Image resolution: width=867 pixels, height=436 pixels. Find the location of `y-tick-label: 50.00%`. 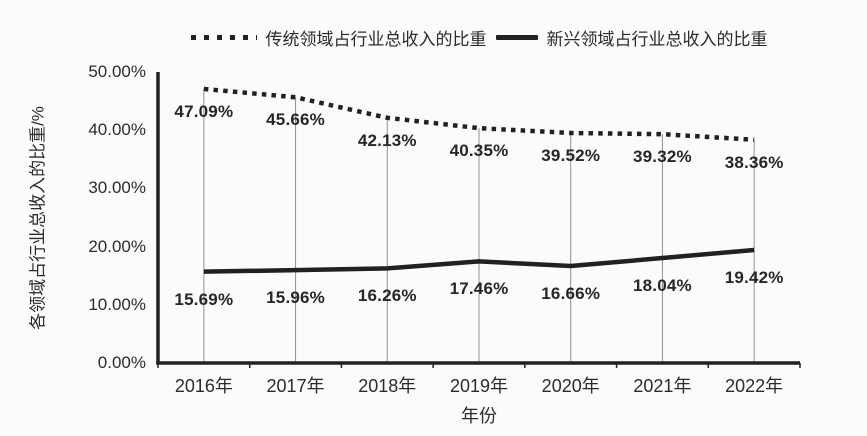

y-tick-label: 50.00% is located at coordinates (117, 71).